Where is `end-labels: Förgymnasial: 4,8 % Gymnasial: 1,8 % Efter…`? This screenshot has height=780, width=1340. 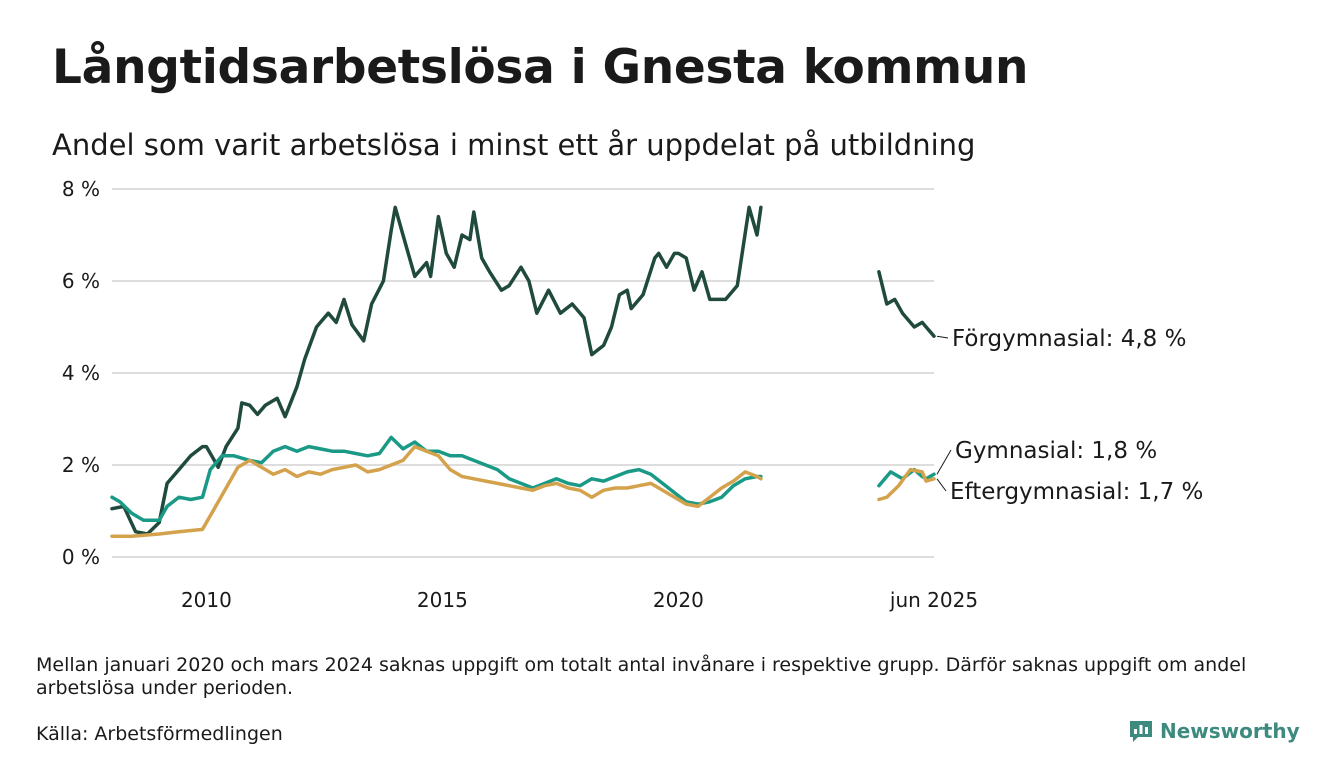
end-labels: Förgymnasial: 4,8 % Gymnasial: 1,8 % Efter… is located at coordinates (1069, 415).